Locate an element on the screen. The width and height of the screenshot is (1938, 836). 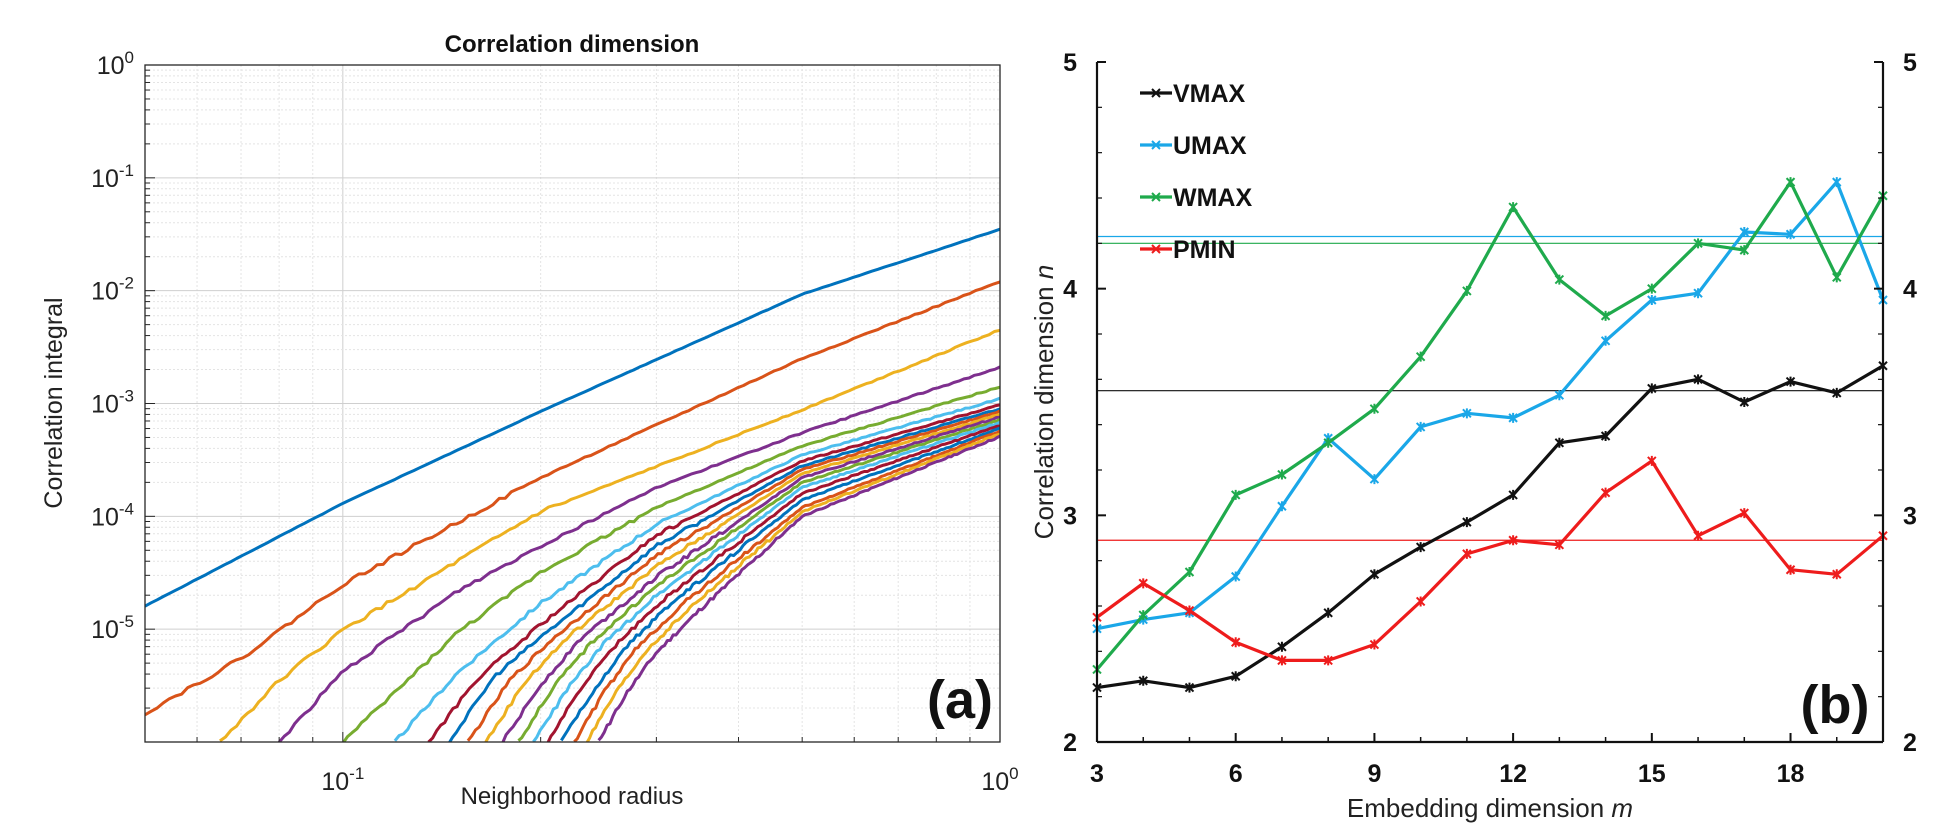
panel-b-ylabel: Correlation dimension n is located at coordinates (1044, 402).